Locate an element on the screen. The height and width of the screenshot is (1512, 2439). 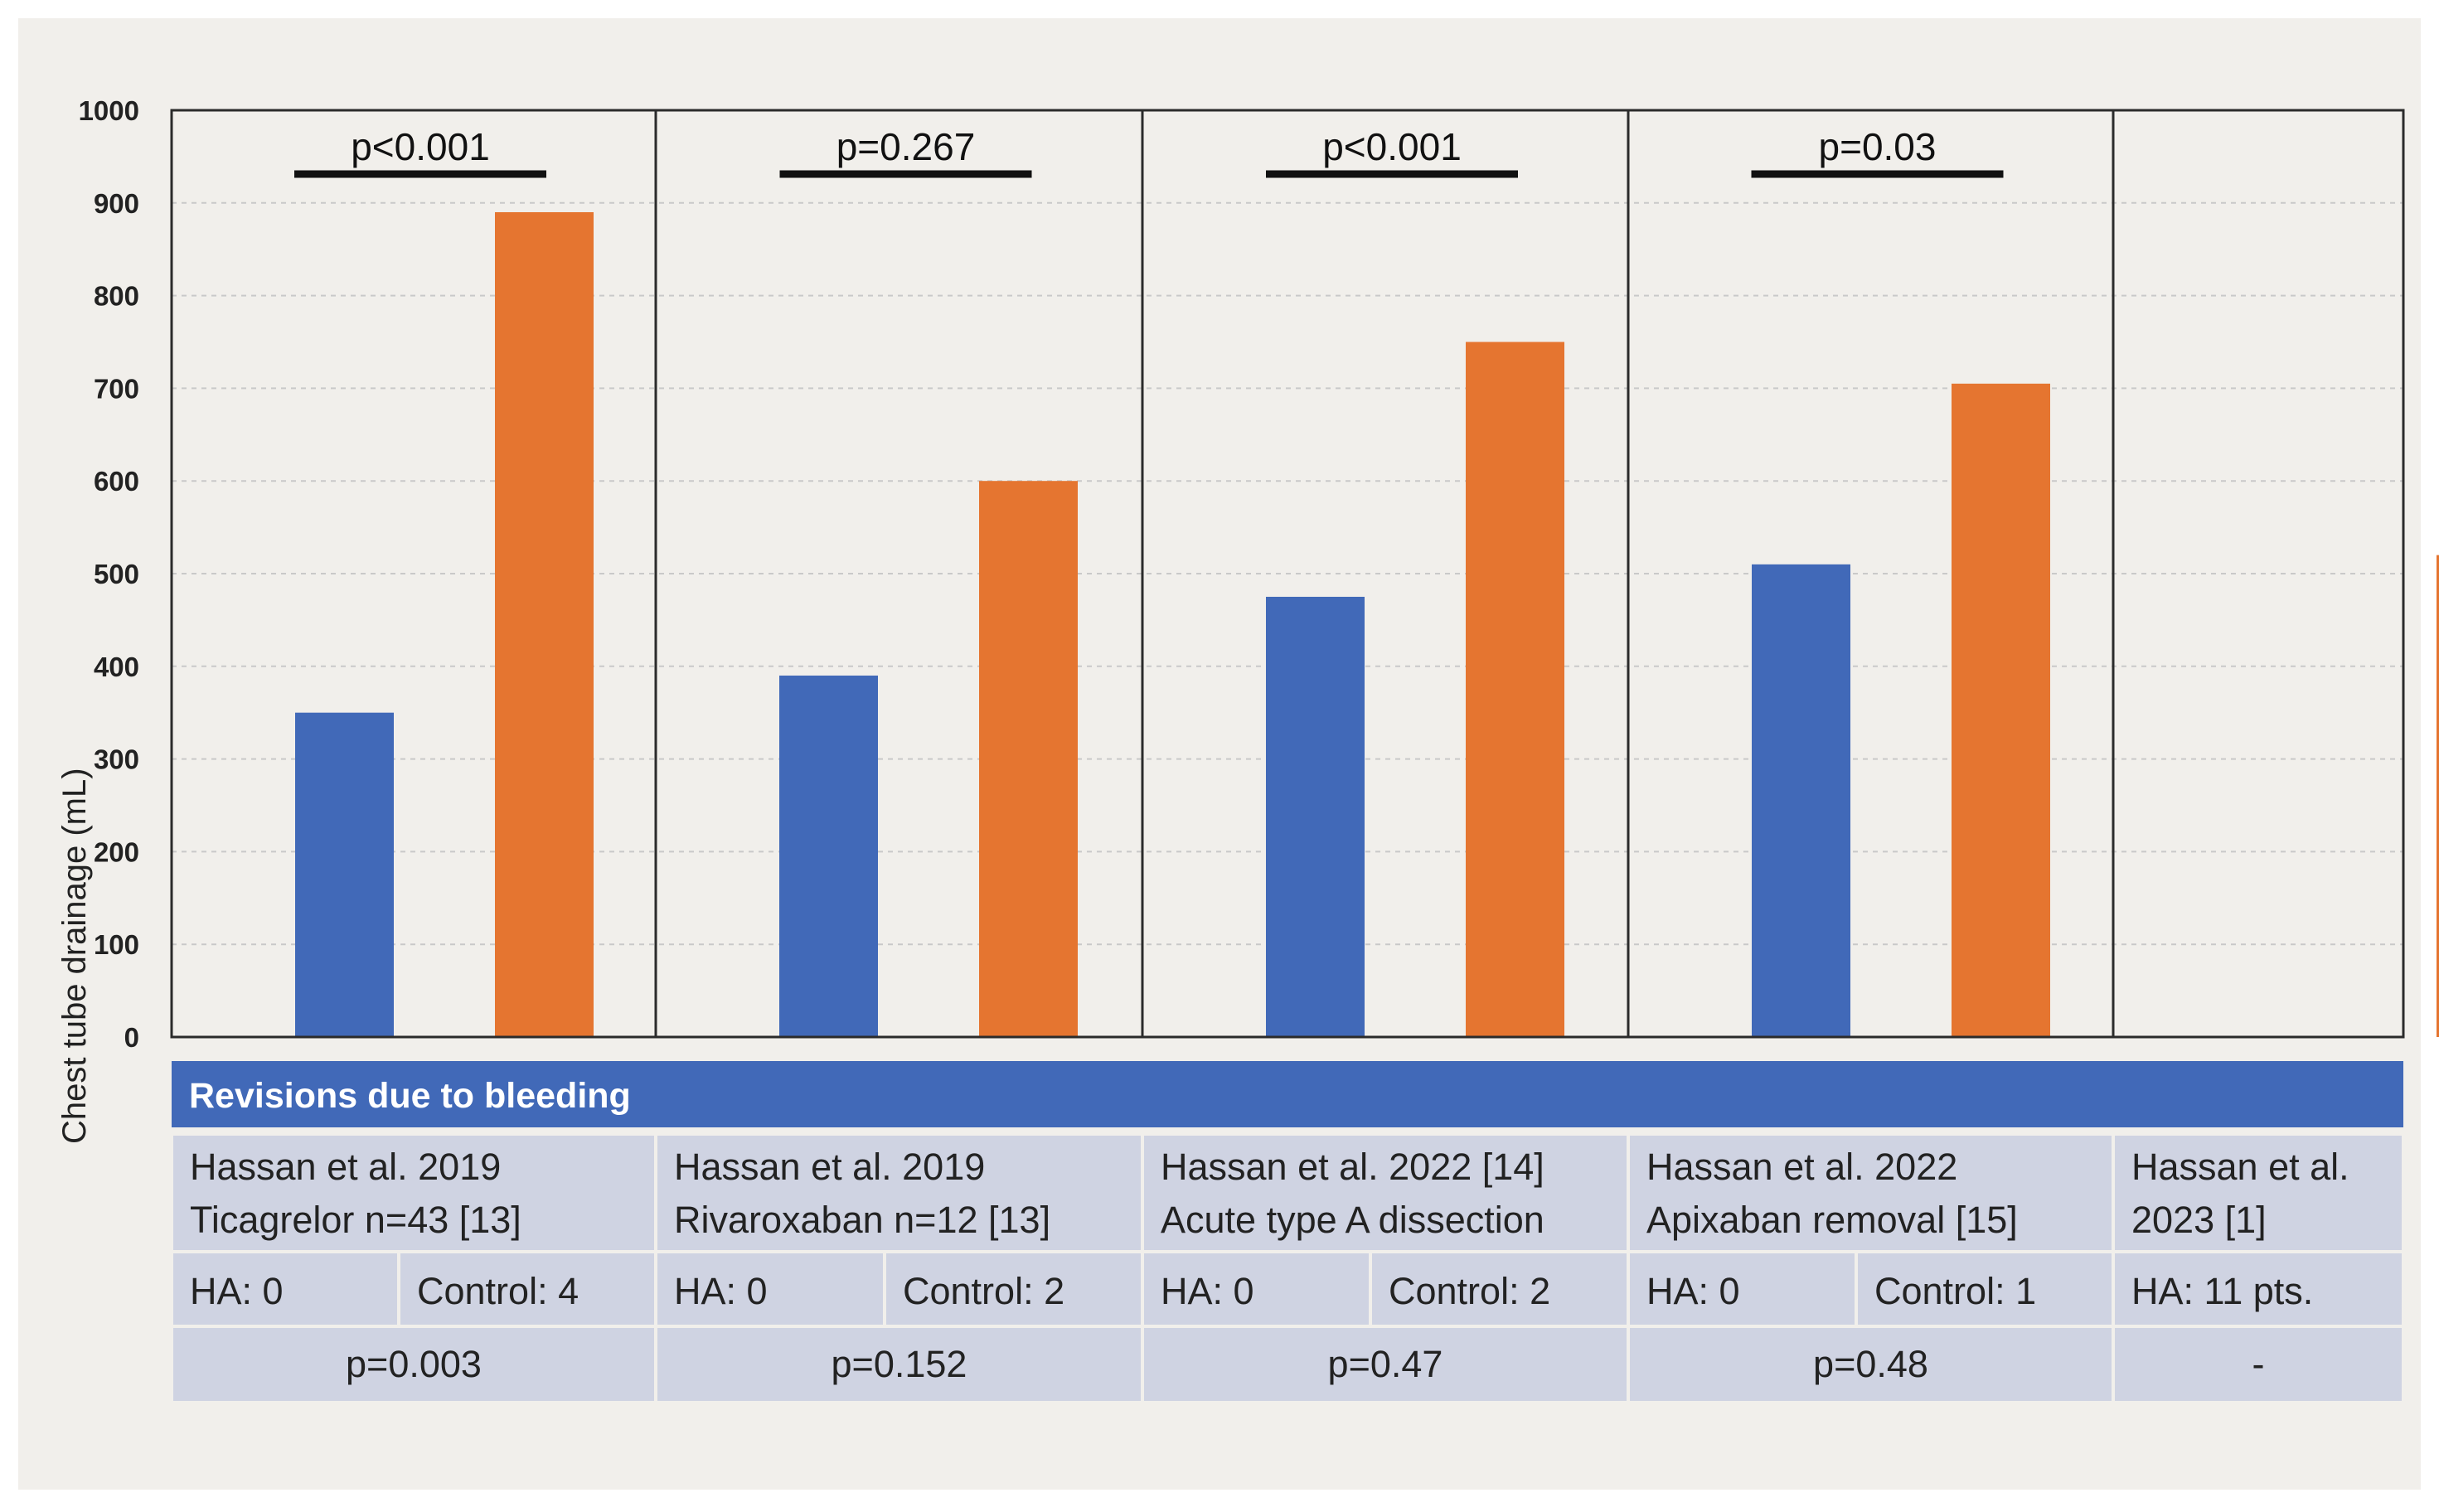
p-value-label: p=0.267 is located at coordinates (906, 146).